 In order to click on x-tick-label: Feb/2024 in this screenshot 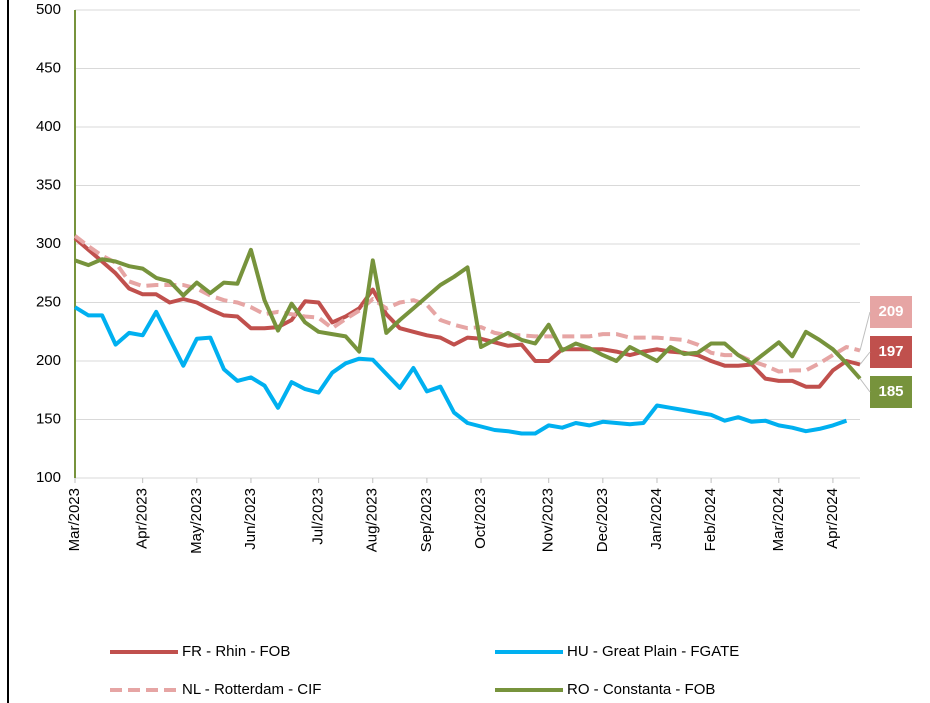, I will do `click(710, 519)`.